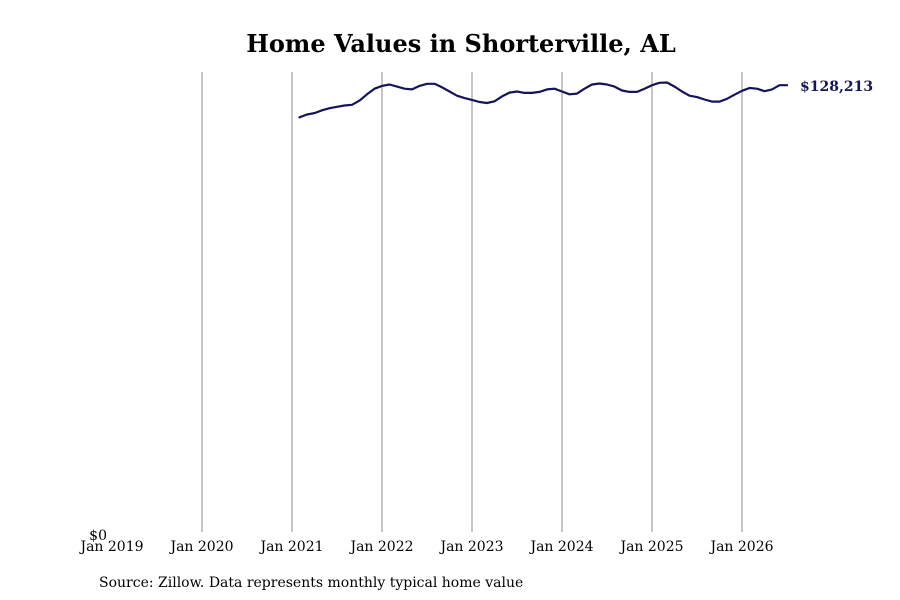 The image size is (900, 600). What do you see at coordinates (380, 547) in the screenshot?
I see `x-tick-label: Jan 2022` at bounding box center [380, 547].